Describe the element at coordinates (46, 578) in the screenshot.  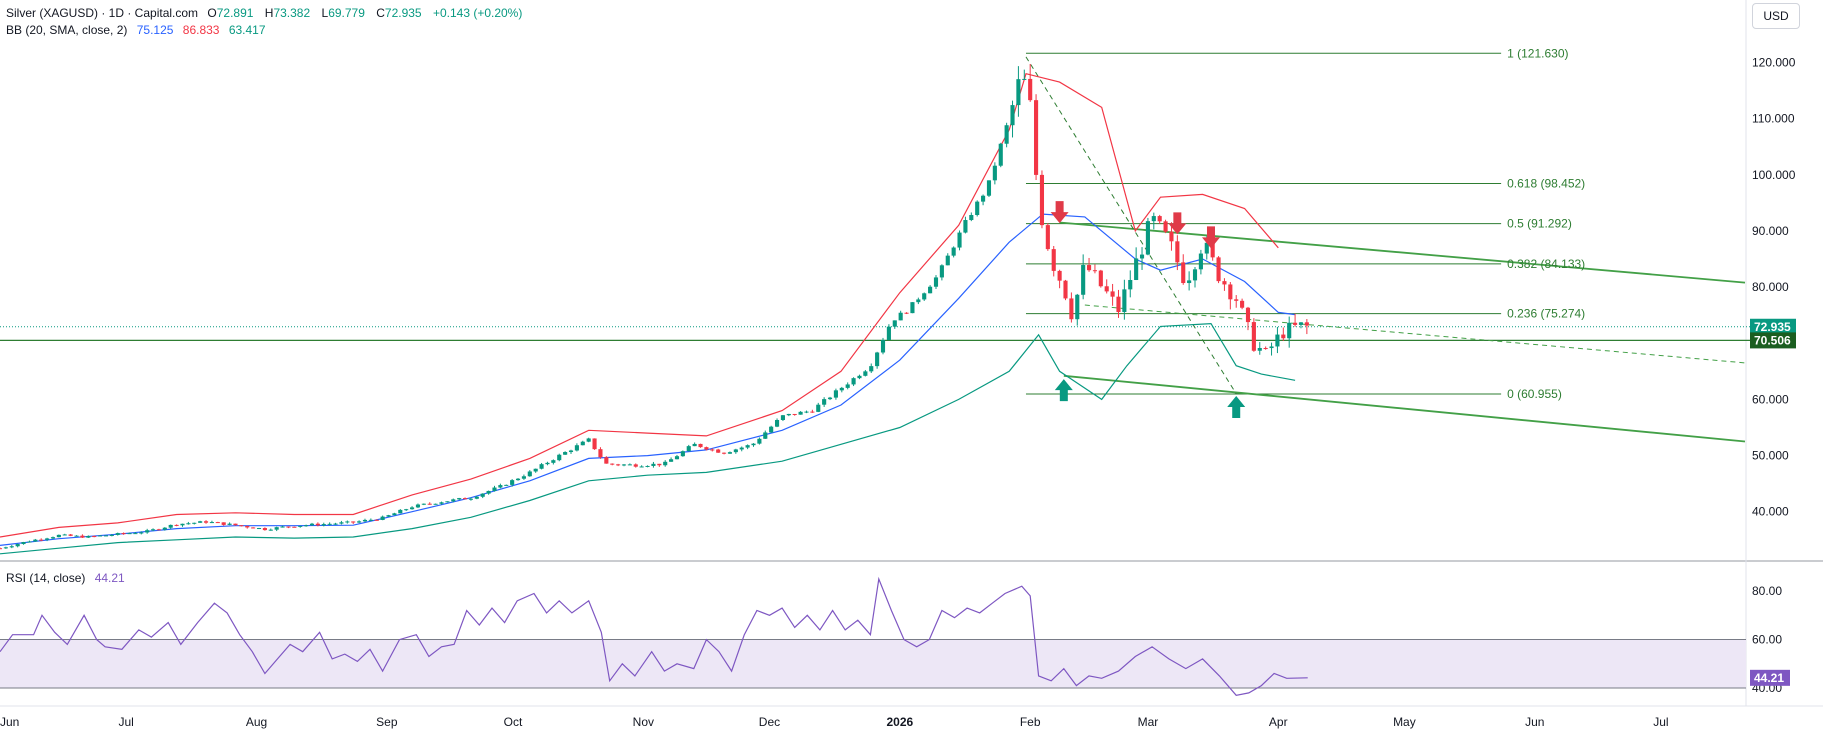
I see `rsi-label: RSI (14, close)` at that location.